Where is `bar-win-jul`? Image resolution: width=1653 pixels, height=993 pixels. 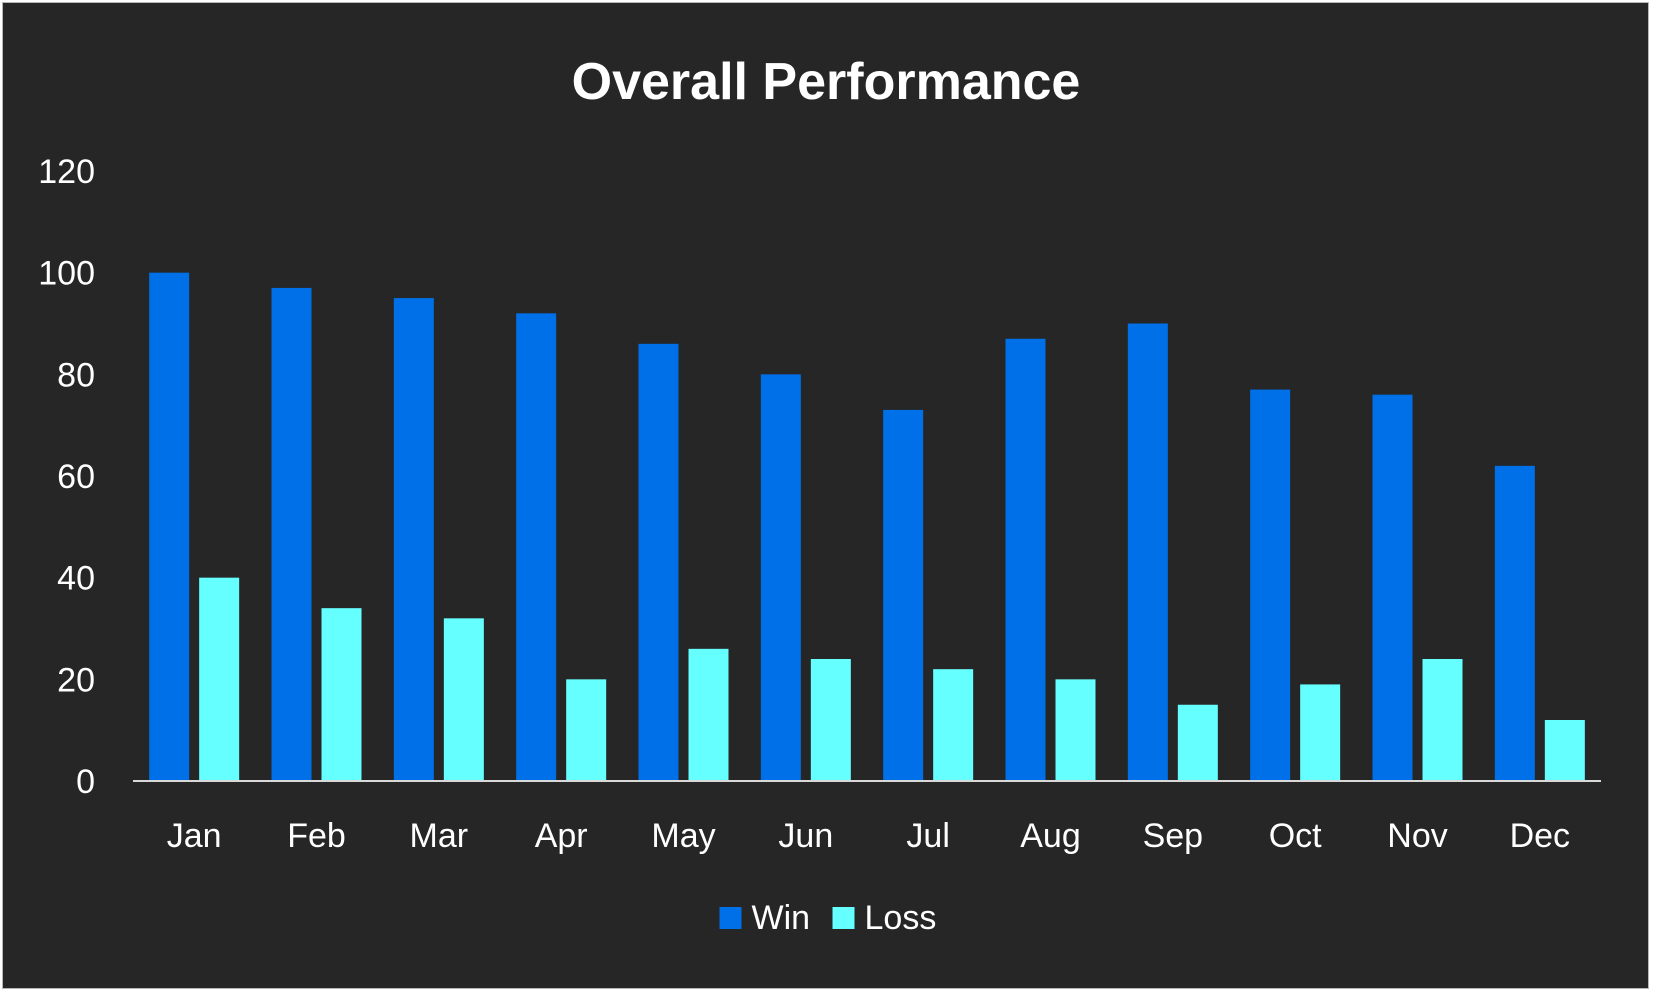
bar-win-jul is located at coordinates (903, 595).